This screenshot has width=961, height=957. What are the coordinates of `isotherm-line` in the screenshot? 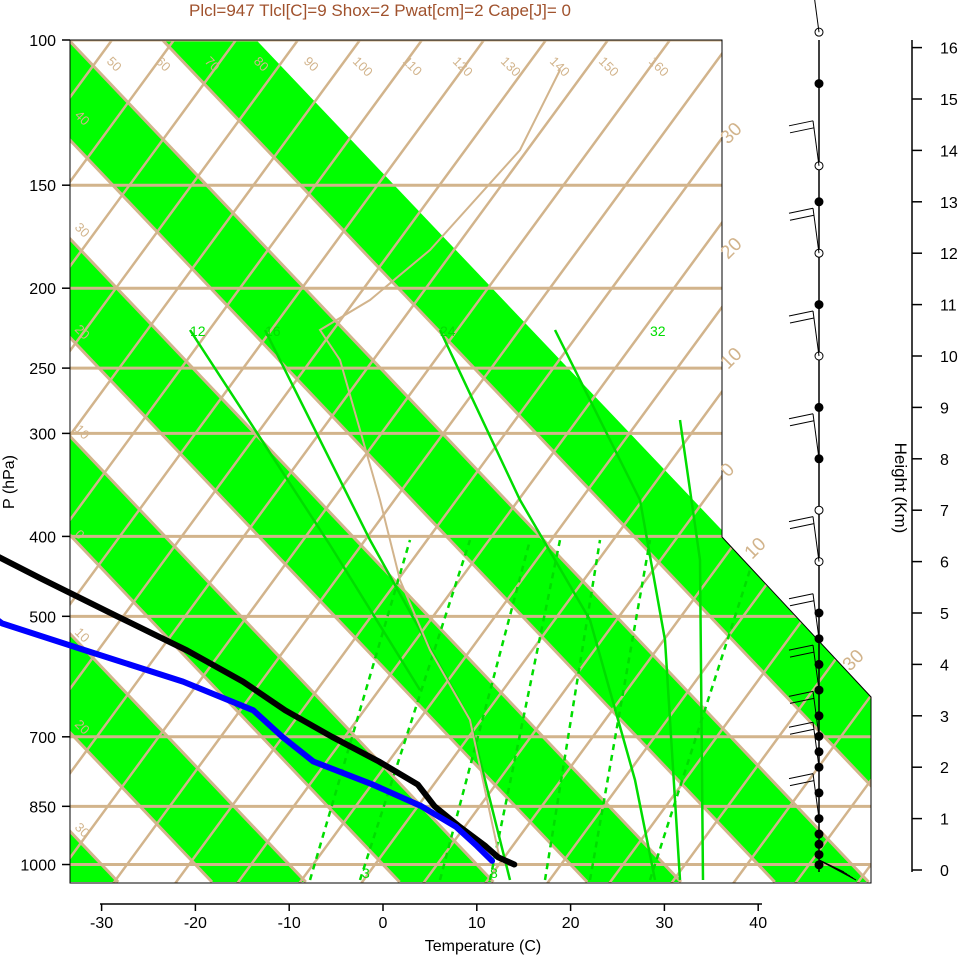 It's located at (142, 461).